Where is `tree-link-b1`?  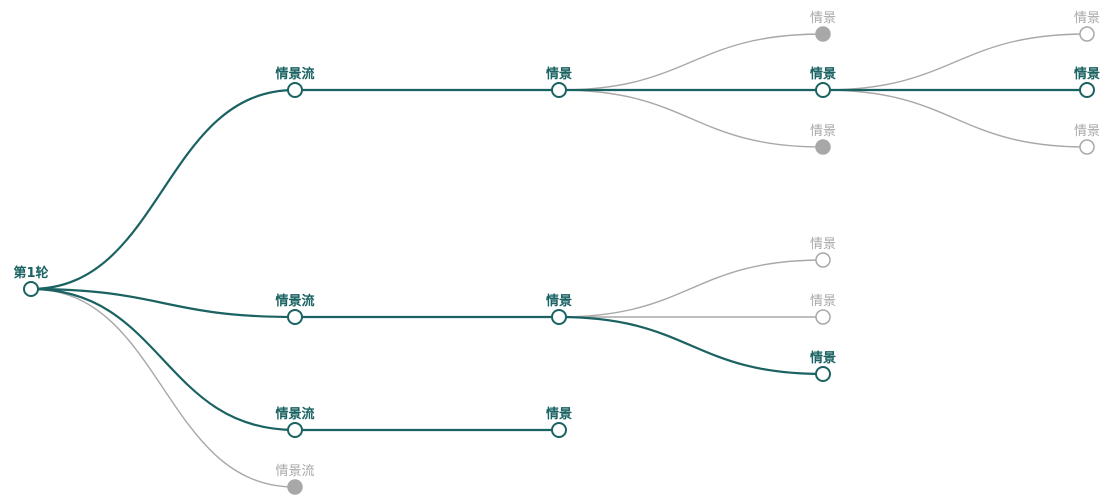 tree-link-b1 is located at coordinates (163, 189).